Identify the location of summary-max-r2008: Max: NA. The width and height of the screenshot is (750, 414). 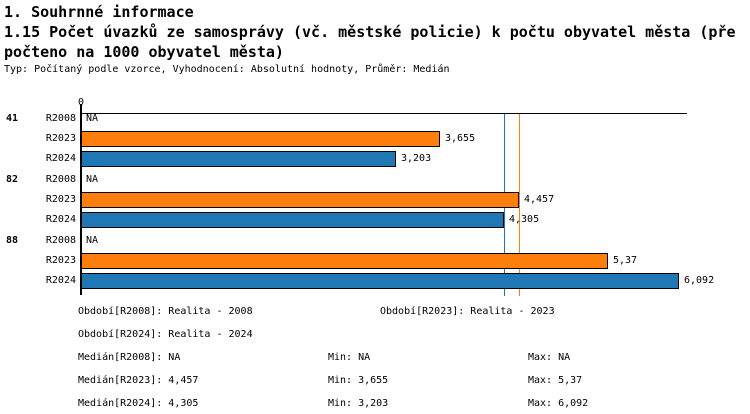
(549, 357).